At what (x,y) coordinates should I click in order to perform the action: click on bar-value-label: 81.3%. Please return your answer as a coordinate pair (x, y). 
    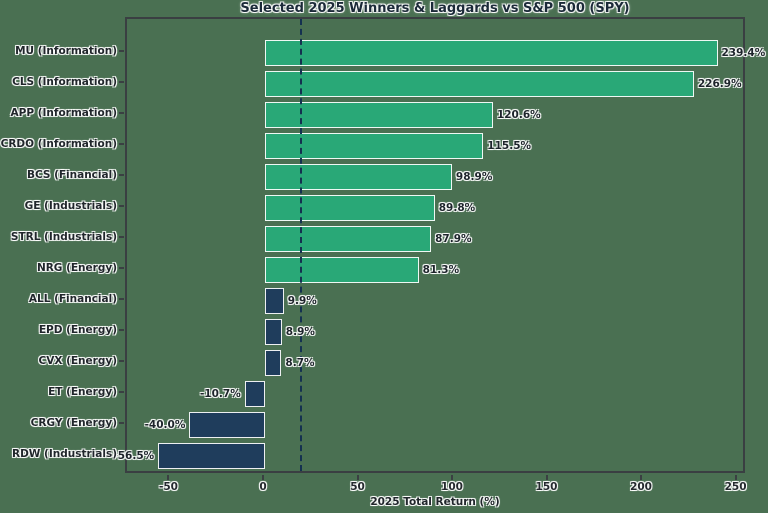
    Looking at the image, I should click on (441, 269).